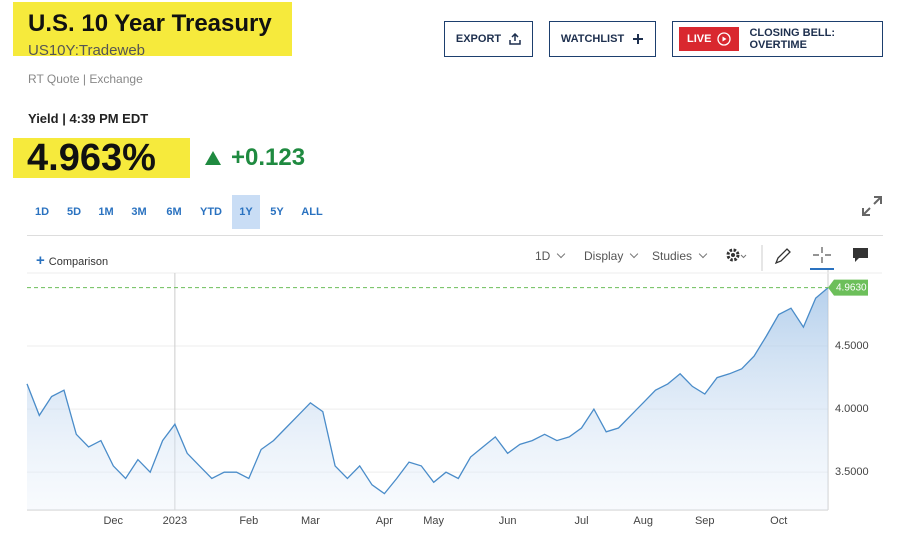 The height and width of the screenshot is (560, 900). Describe the element at coordinates (872, 206) in the screenshot. I see `expand-icon` at that location.